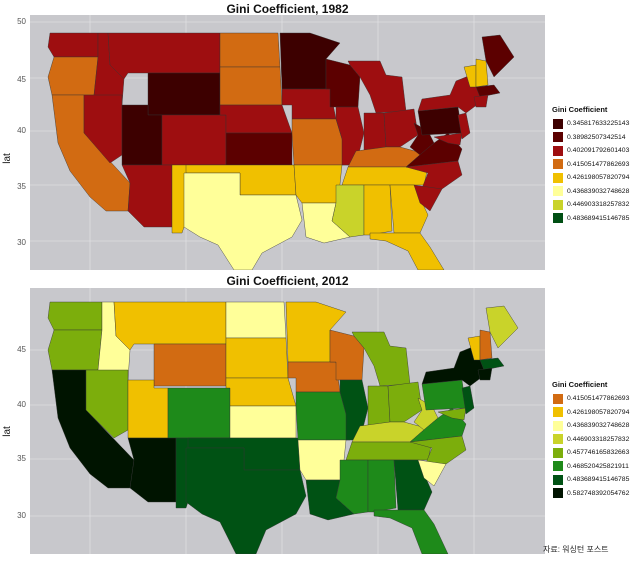  I want to click on state-arizona, so click(152, 470).